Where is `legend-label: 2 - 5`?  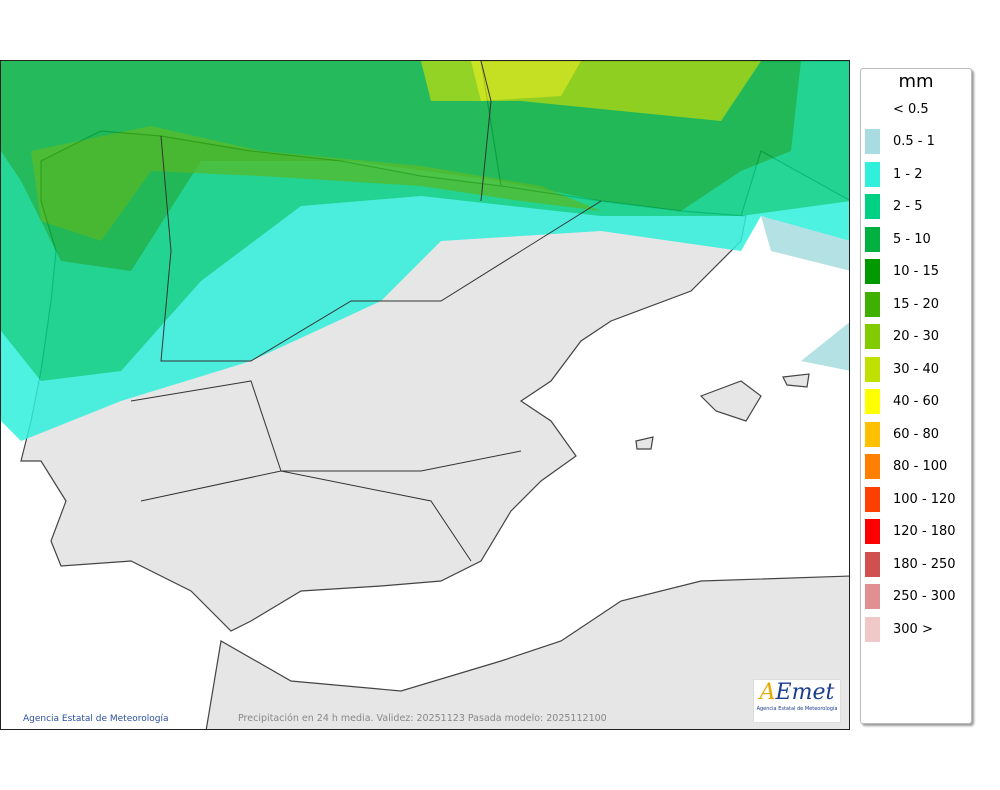 legend-label: 2 - 5 is located at coordinates (908, 206).